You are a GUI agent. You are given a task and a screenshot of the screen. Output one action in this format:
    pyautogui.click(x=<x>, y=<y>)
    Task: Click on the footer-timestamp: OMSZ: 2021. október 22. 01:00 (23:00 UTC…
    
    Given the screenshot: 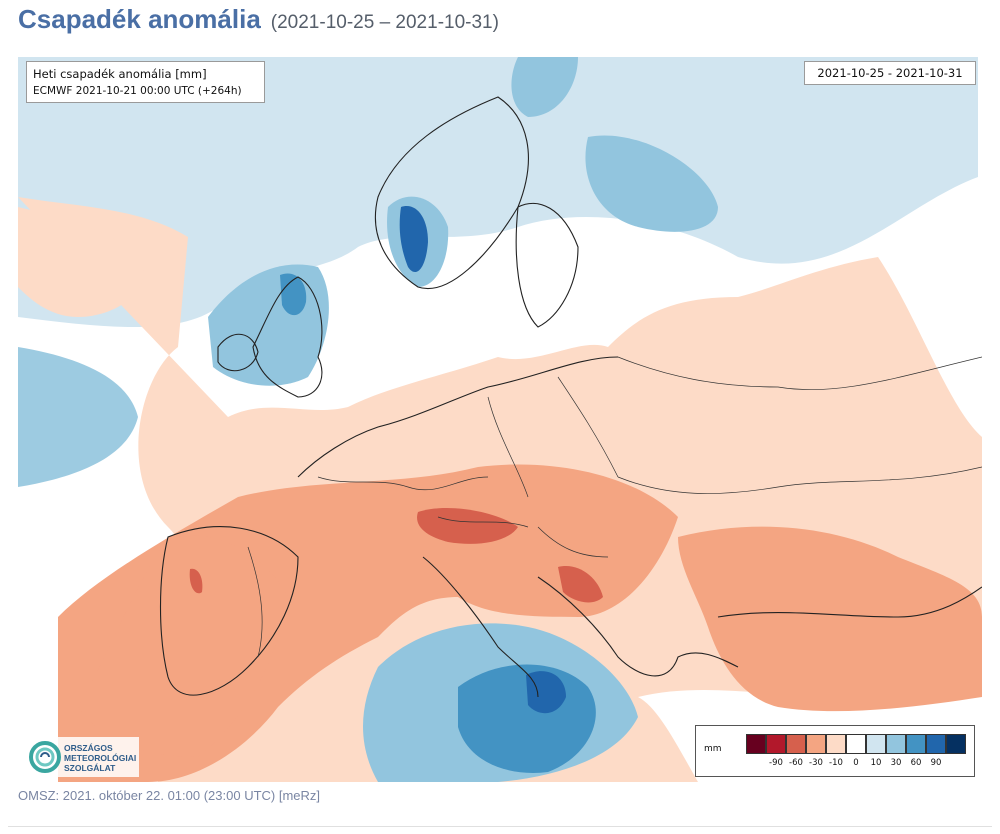 What is the action you would take?
    pyautogui.click(x=169, y=795)
    